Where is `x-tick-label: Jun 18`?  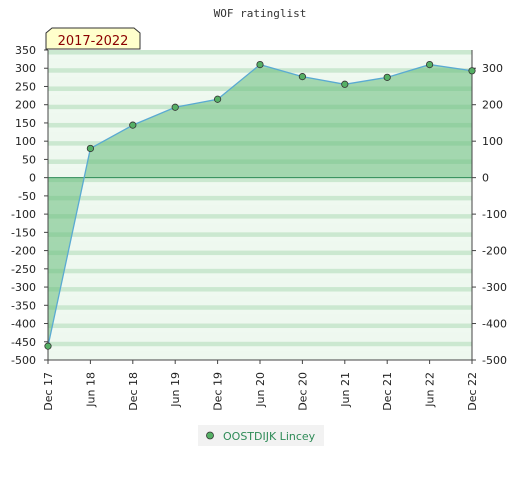 x-tick-label: Jun 18 is located at coordinates (90, 390).